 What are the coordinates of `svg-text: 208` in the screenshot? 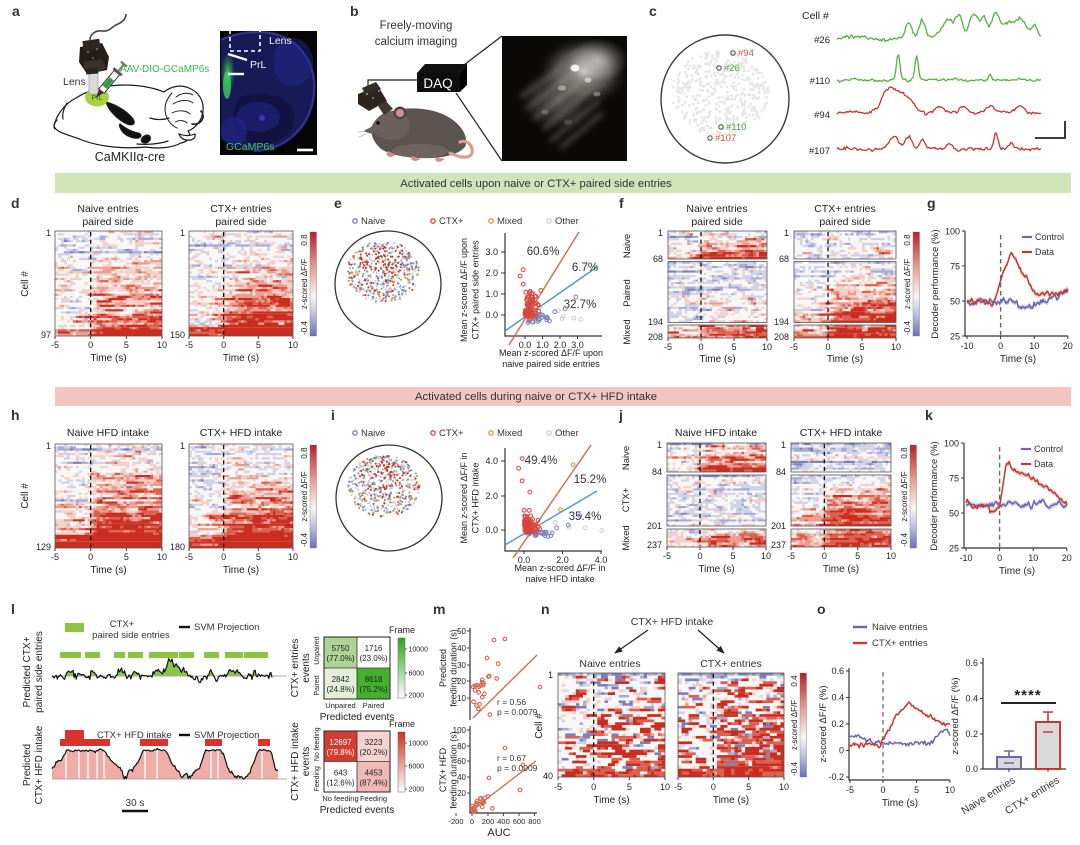 It's located at (655, 337).